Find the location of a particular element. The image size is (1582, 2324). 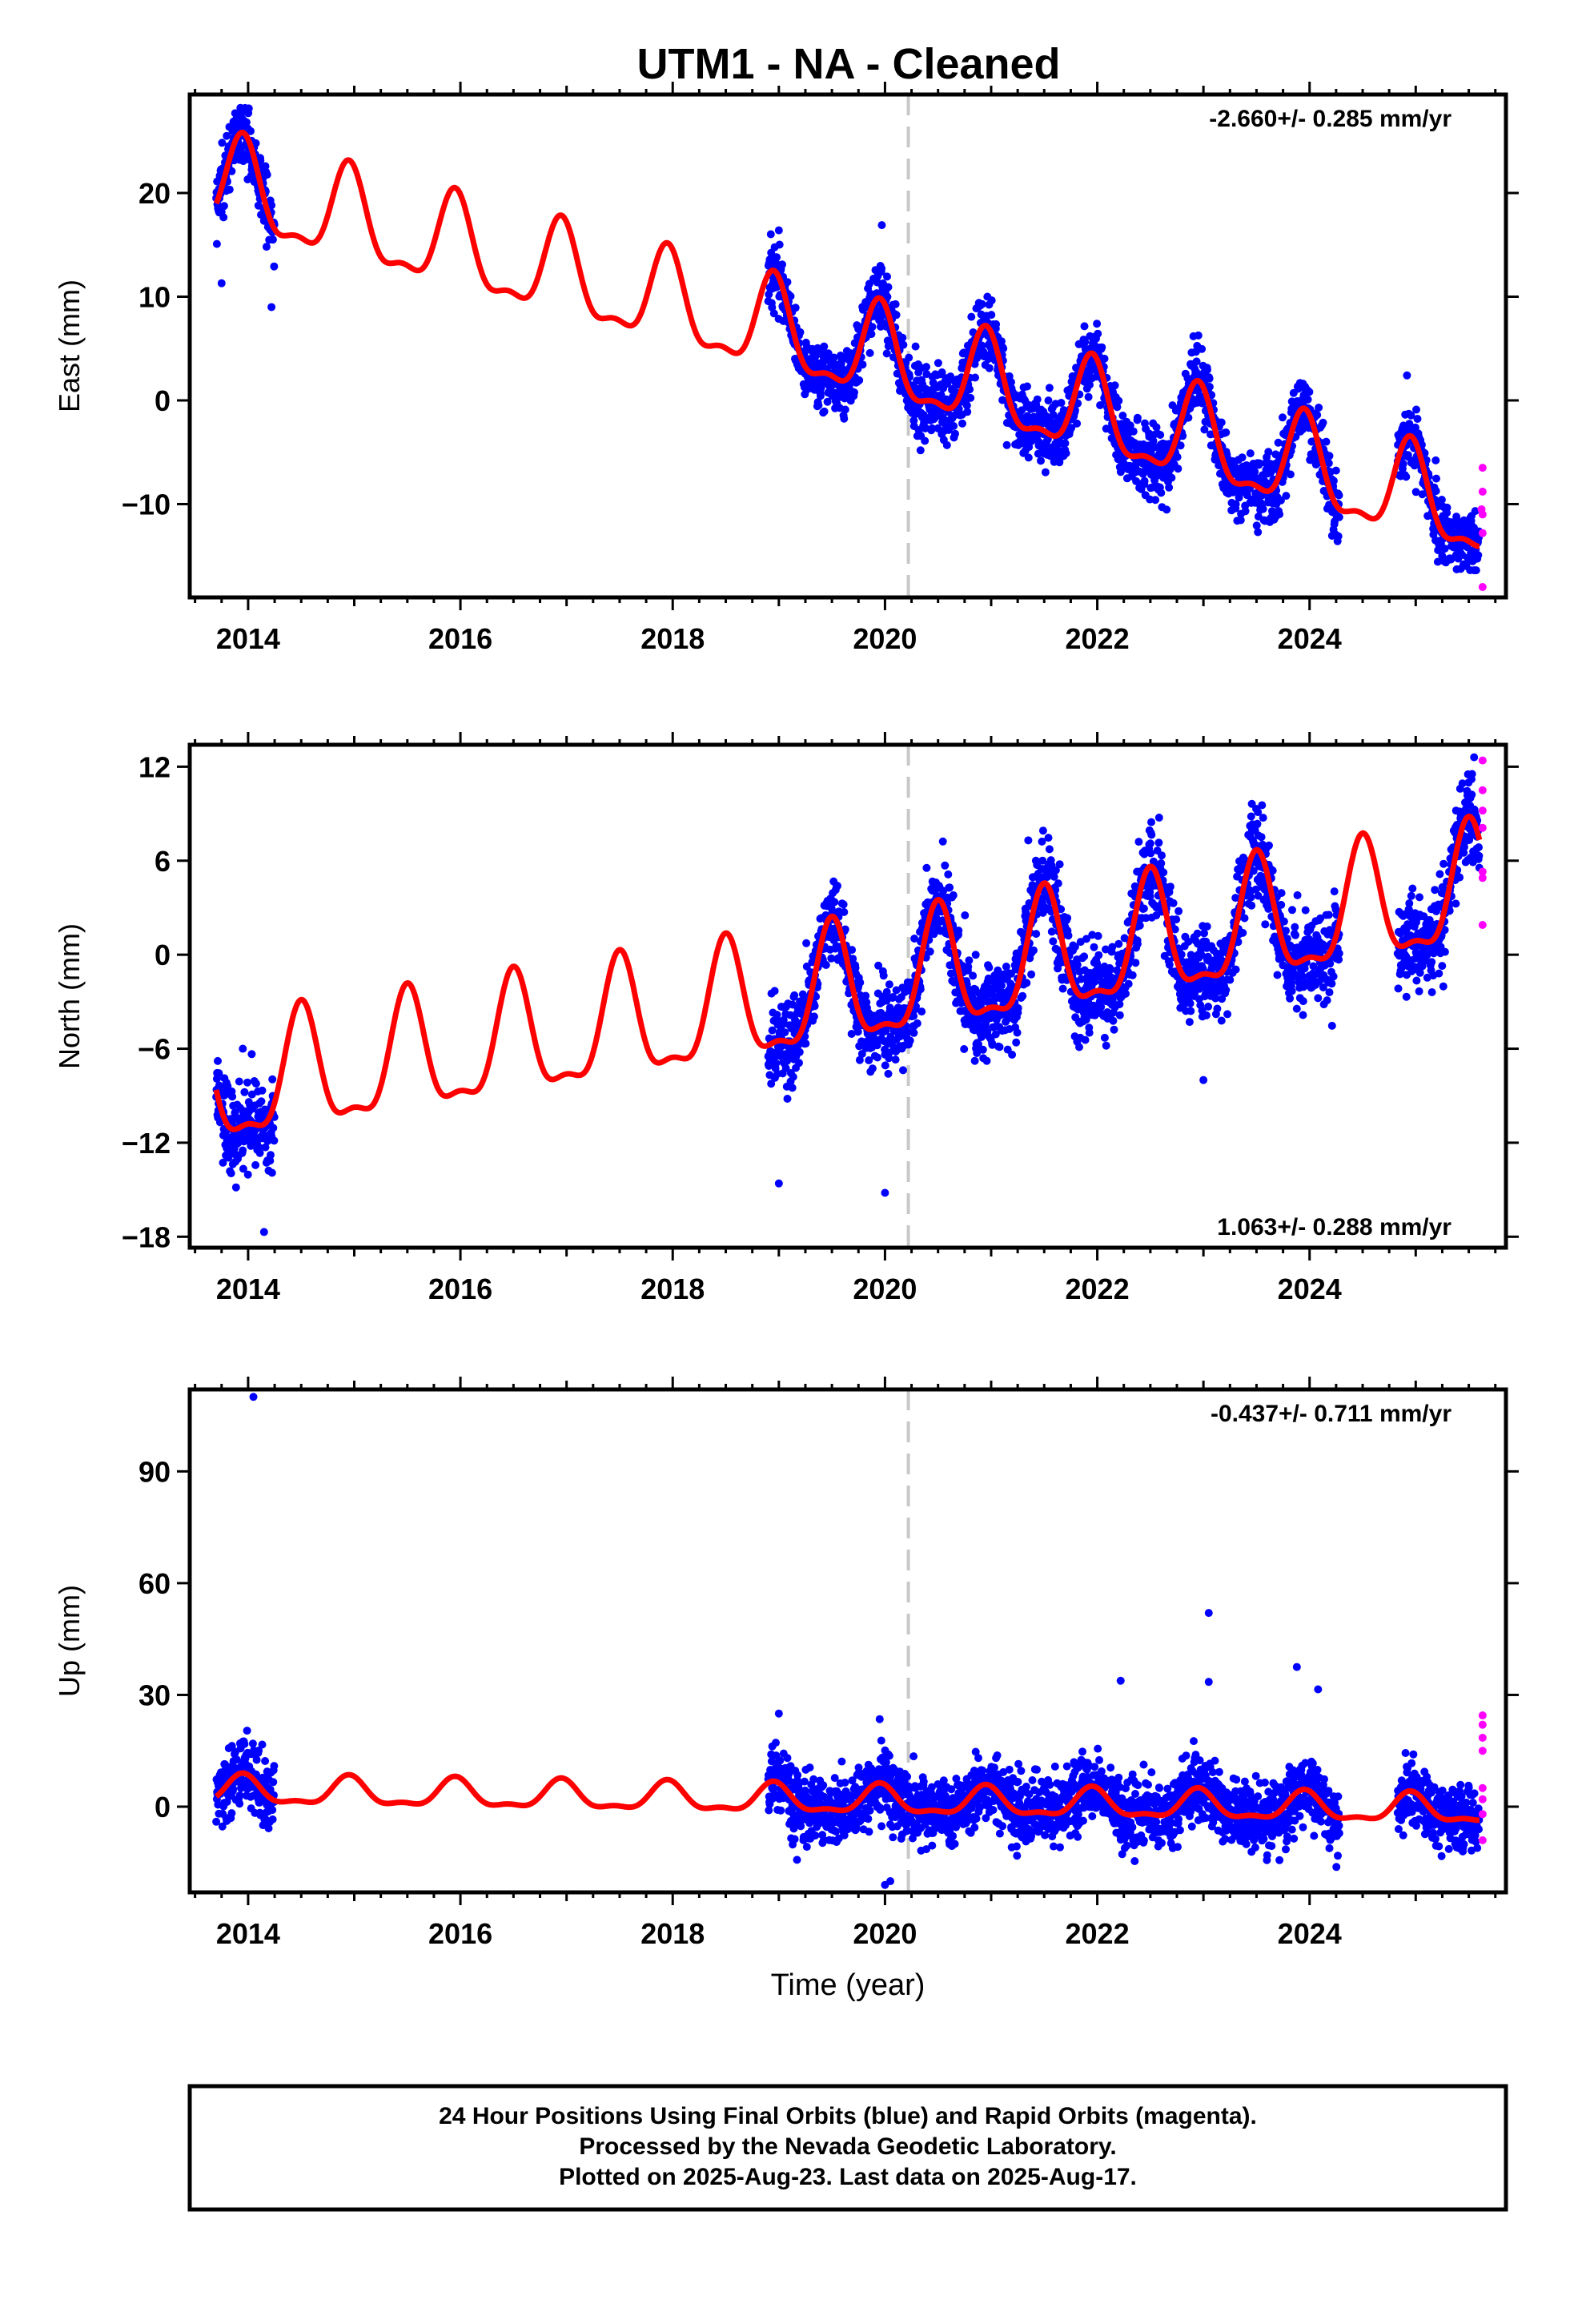

y-tick-label: 60 is located at coordinates (155, 1583).